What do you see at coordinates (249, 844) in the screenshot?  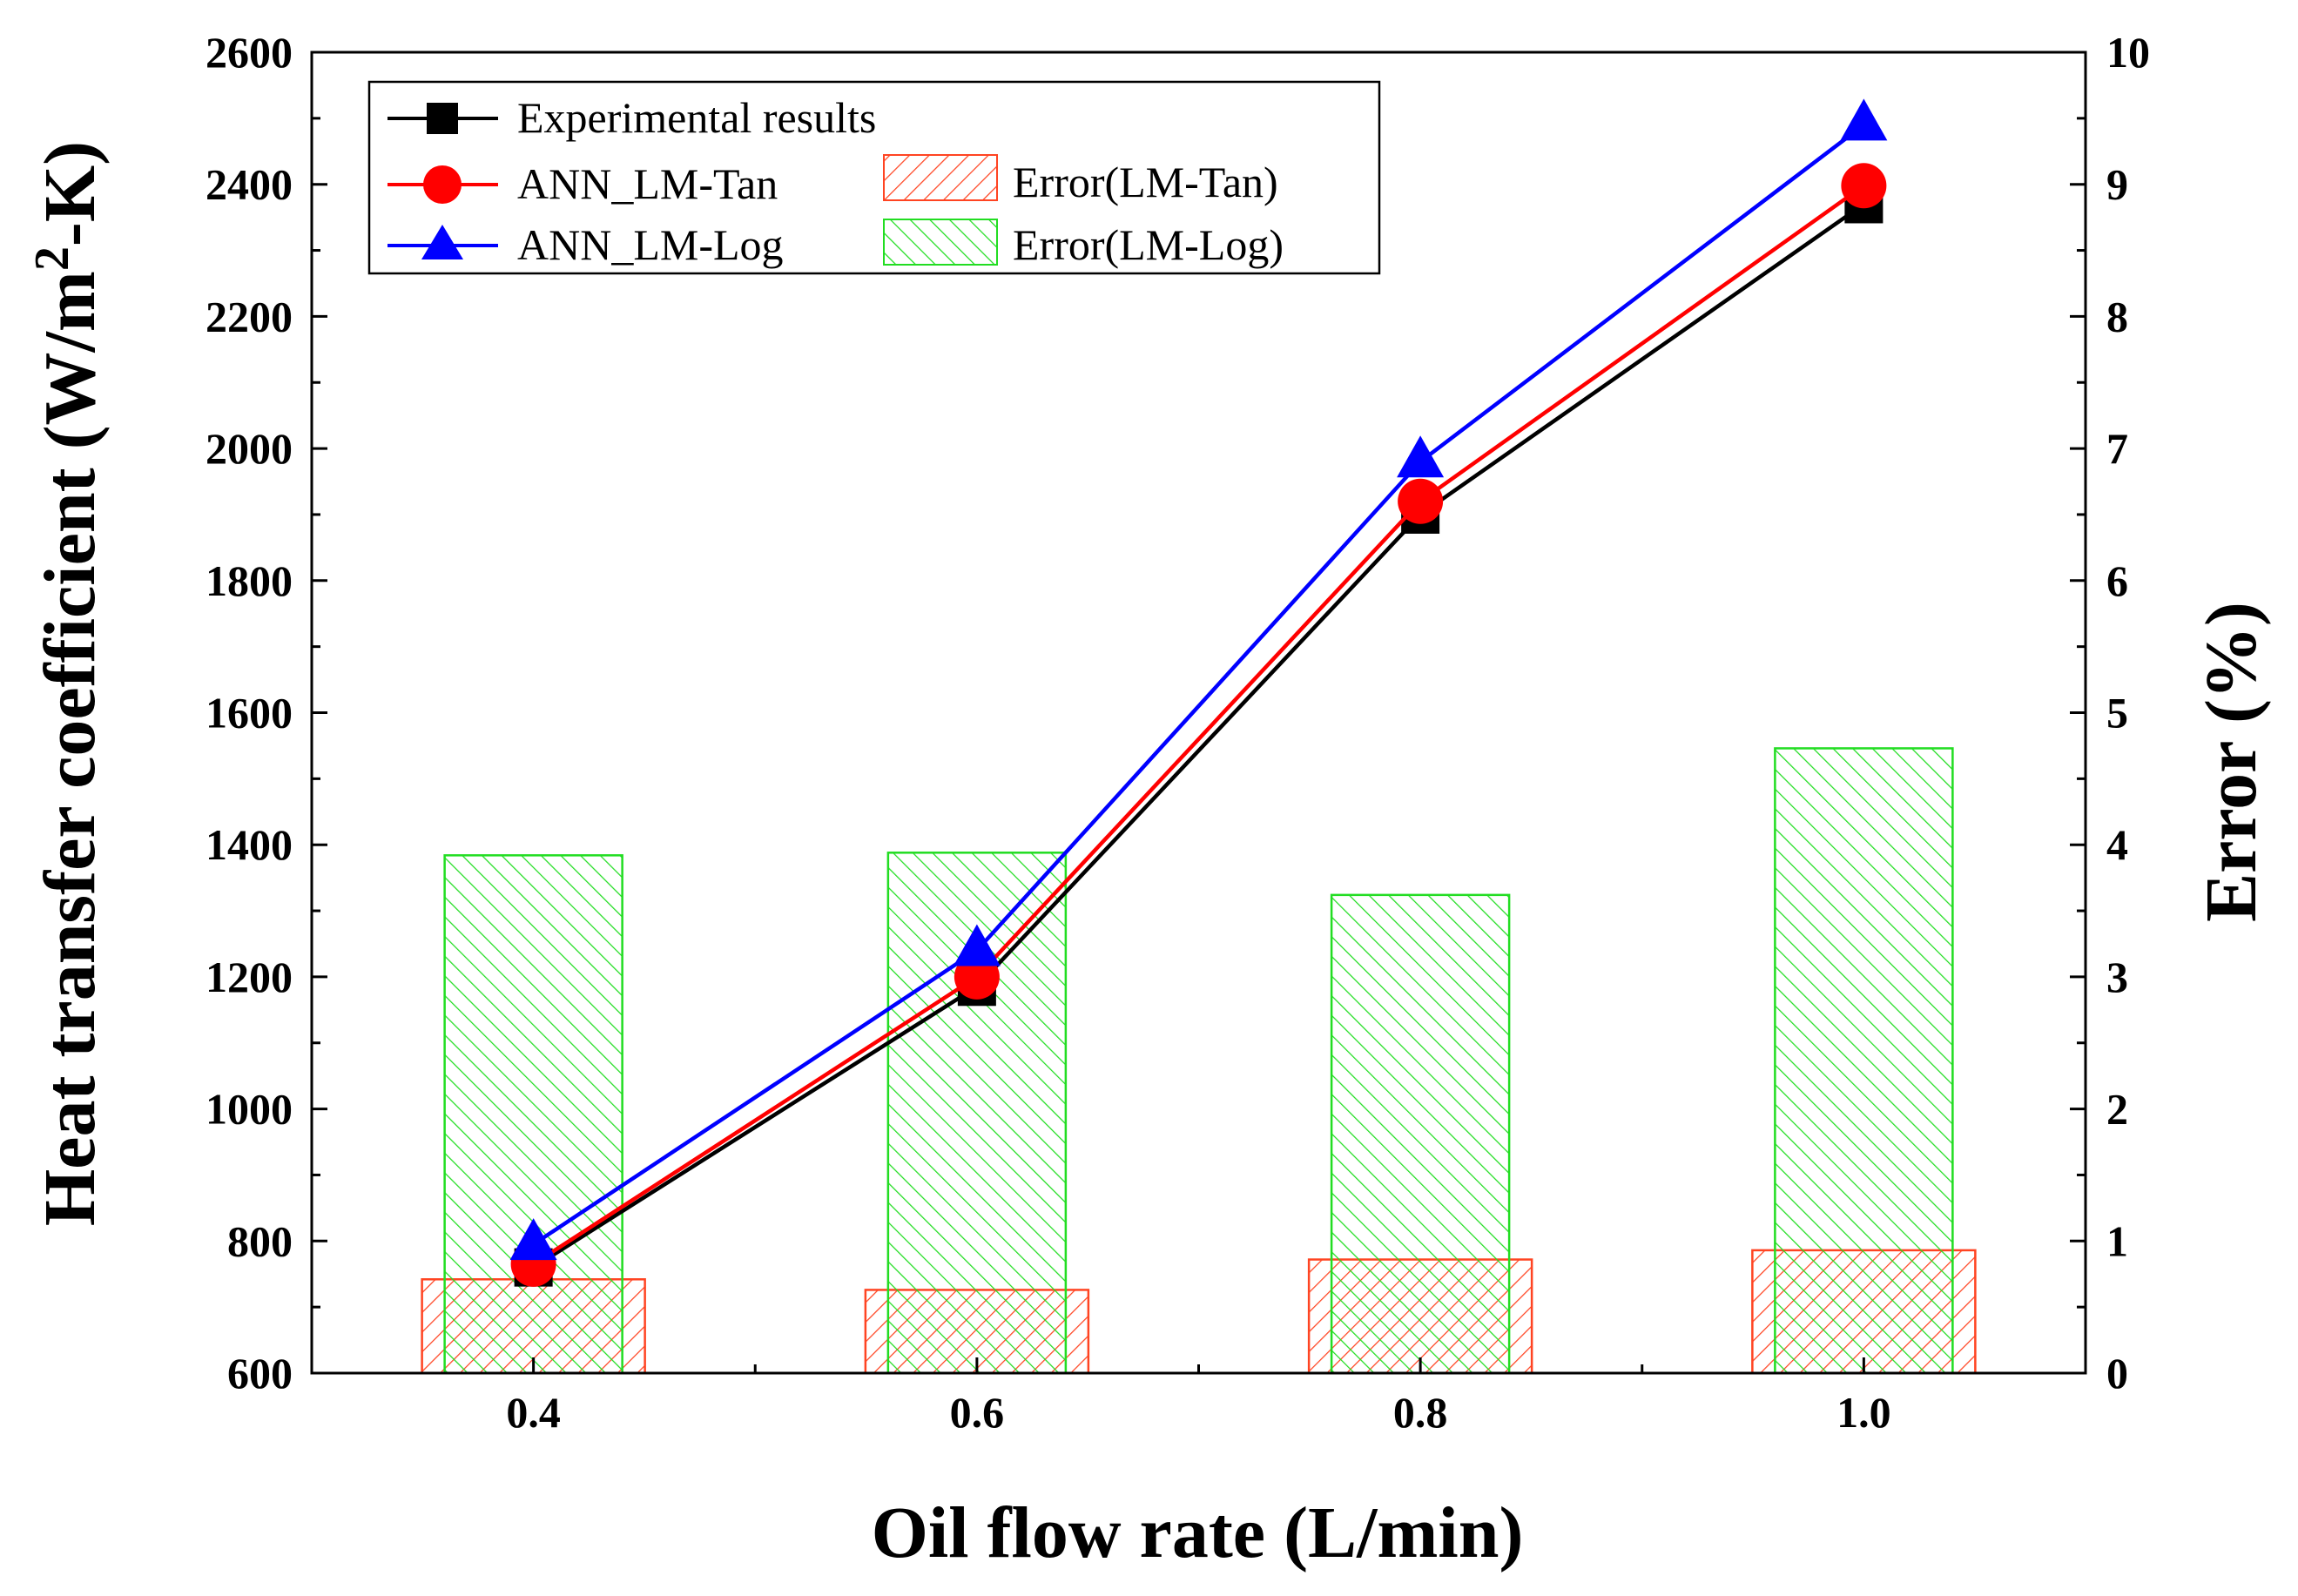 I see `y-left-tick-label: 1400` at bounding box center [249, 844].